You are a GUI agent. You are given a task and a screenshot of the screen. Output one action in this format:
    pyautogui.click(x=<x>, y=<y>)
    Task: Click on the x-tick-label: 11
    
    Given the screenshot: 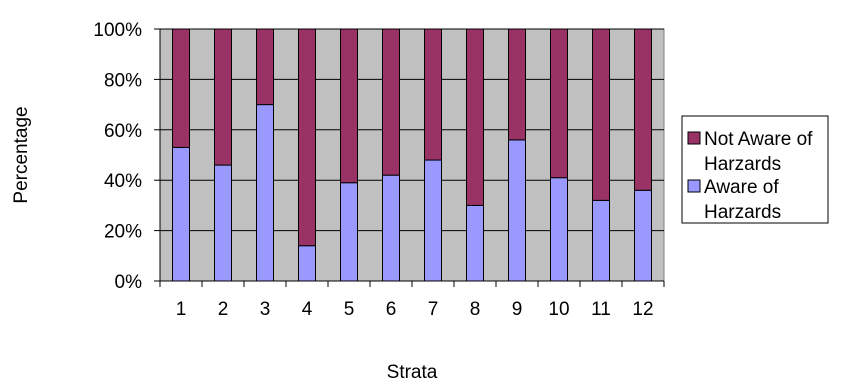 What is the action you would take?
    pyautogui.click(x=601, y=309)
    